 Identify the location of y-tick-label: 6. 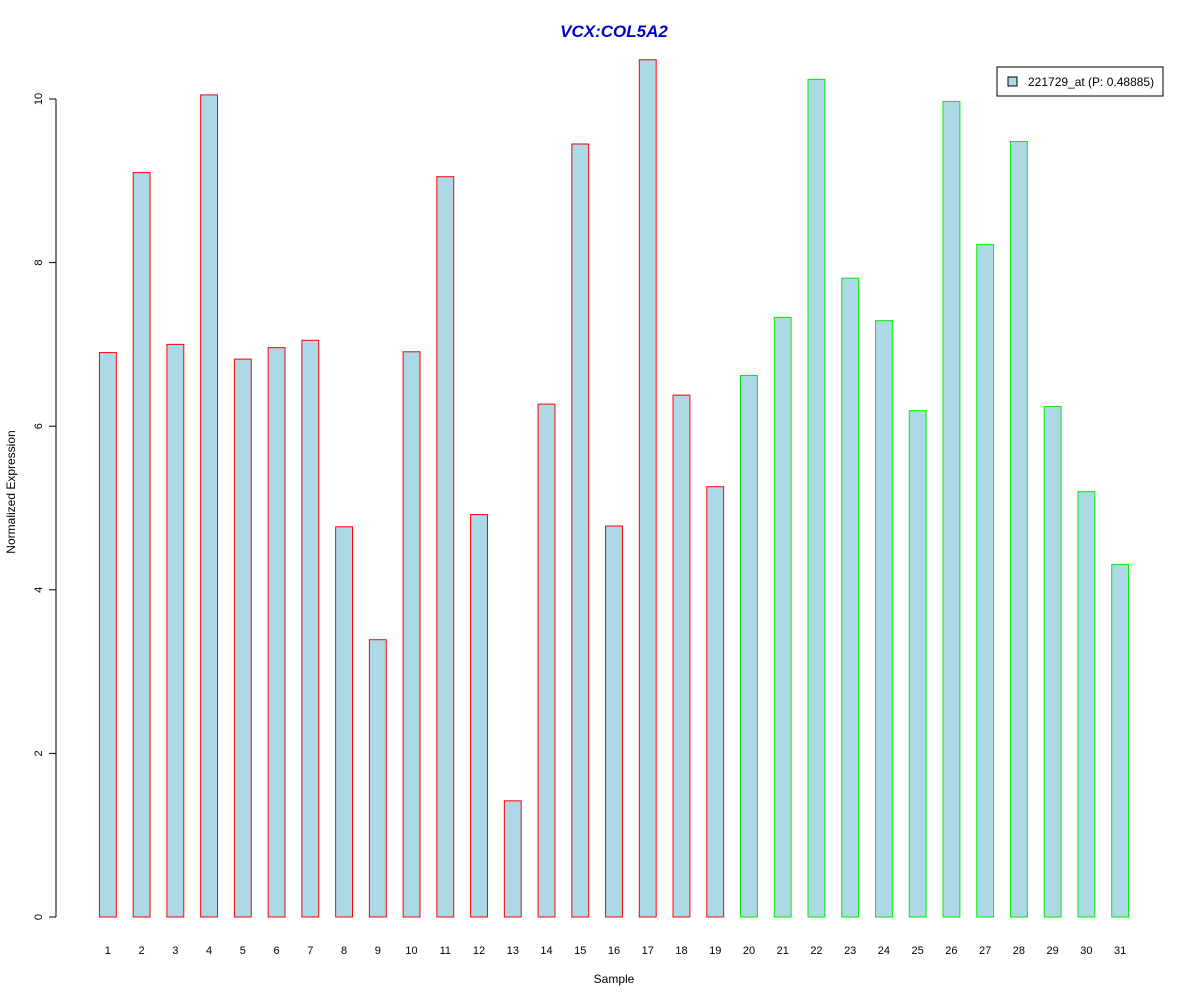
(39, 426).